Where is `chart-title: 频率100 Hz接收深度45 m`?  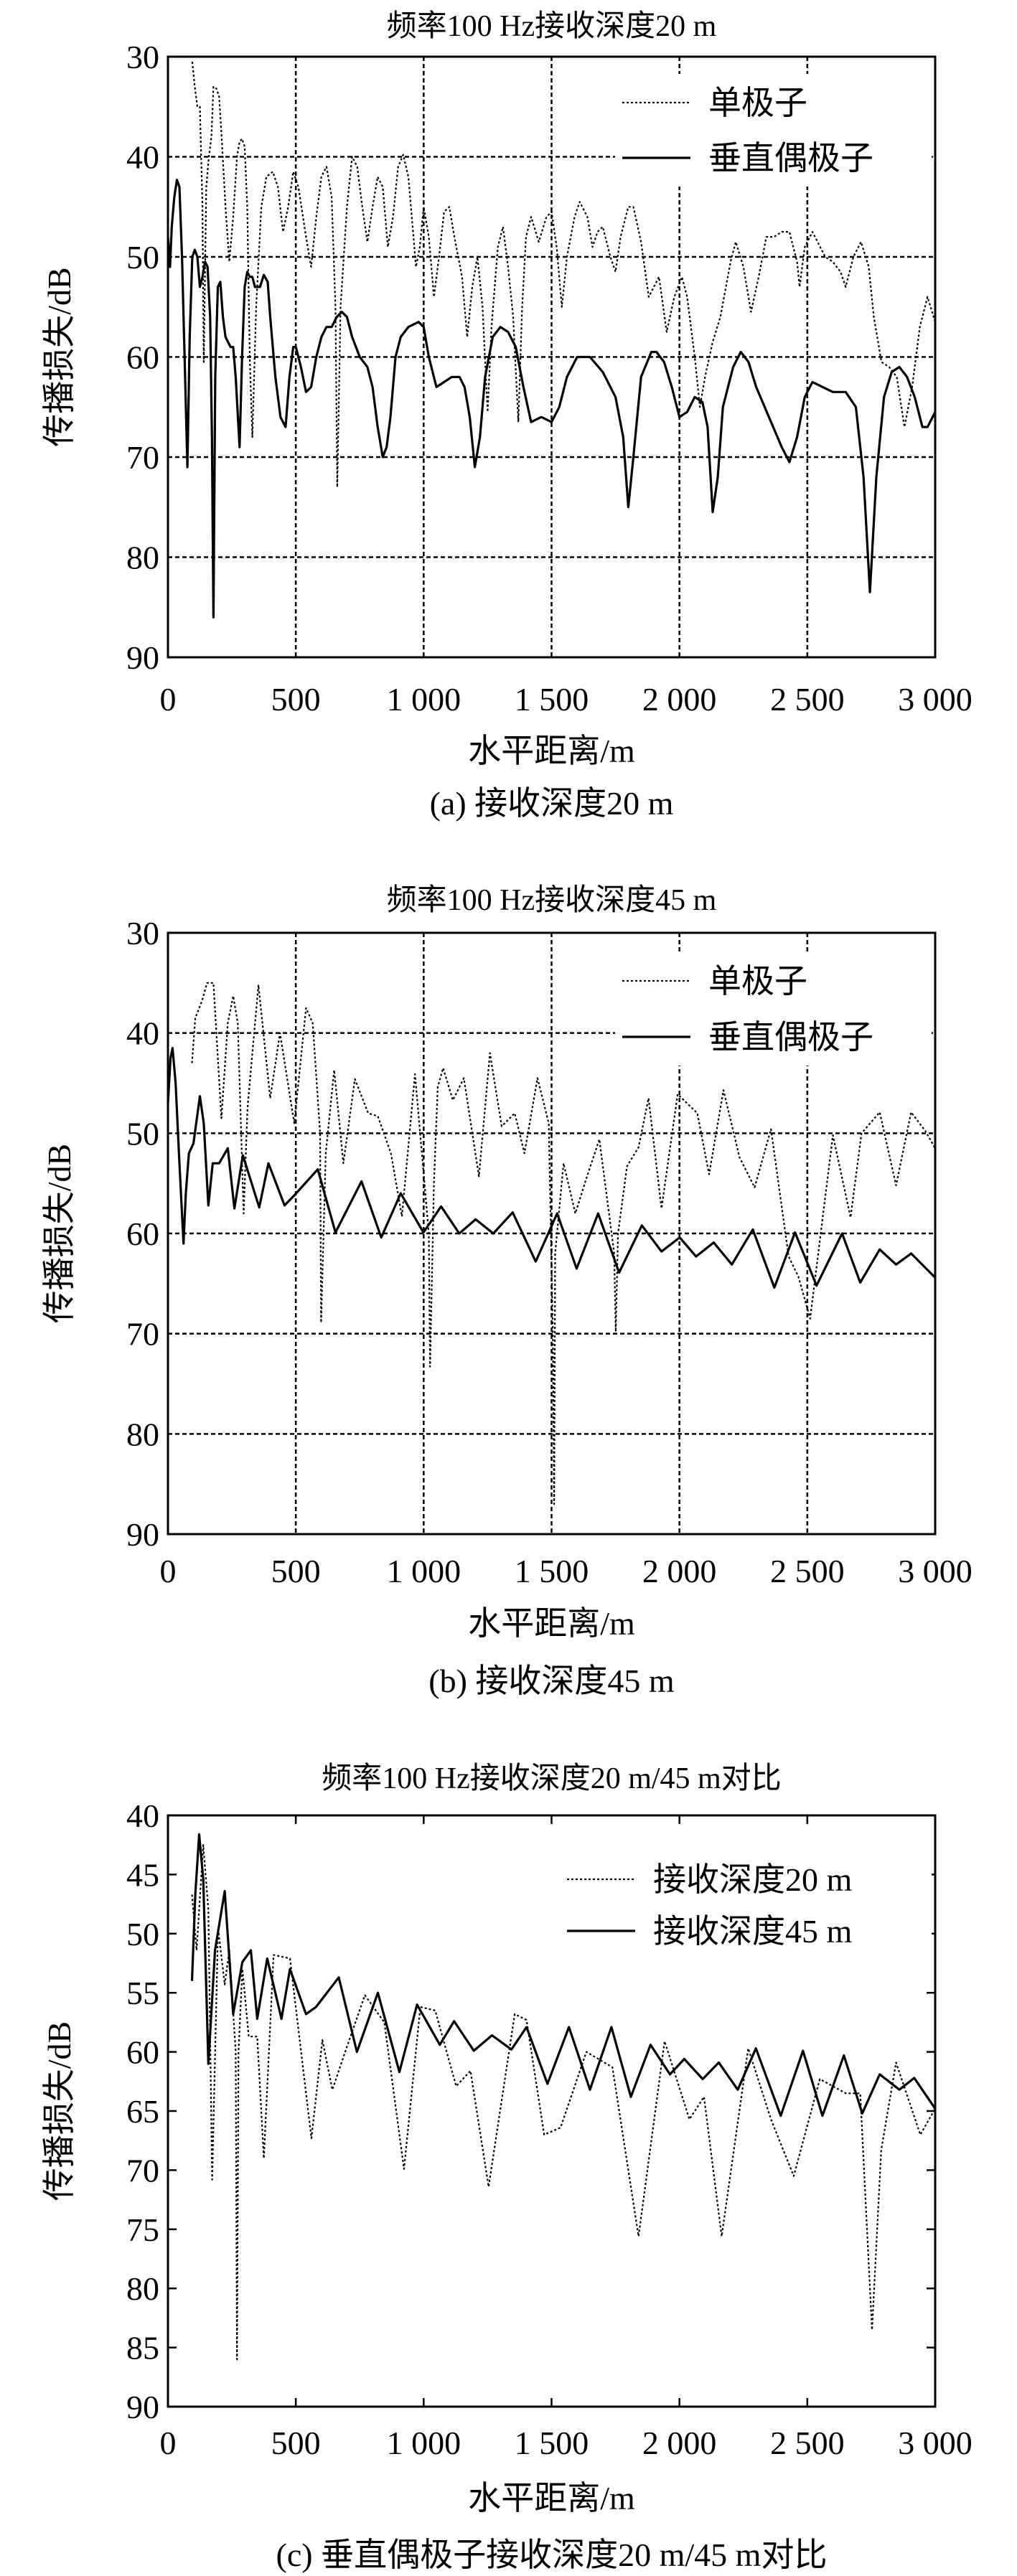
chart-title: 频率100 Hz接收深度45 m is located at coordinates (552, 900).